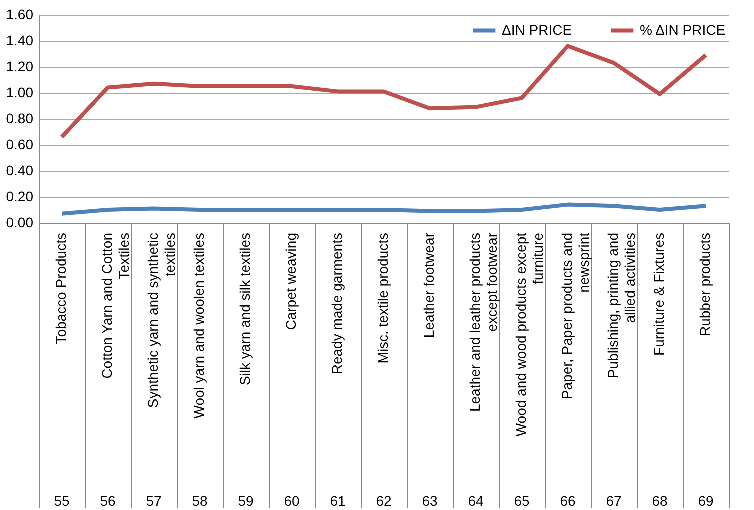  Describe the element at coordinates (20, 14) in the screenshot. I see `y-tick-label: 1.60` at that location.